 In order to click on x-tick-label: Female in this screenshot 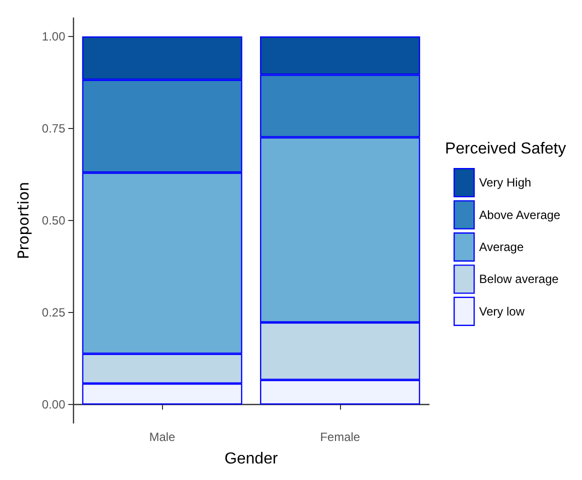, I will do `click(340, 437)`.